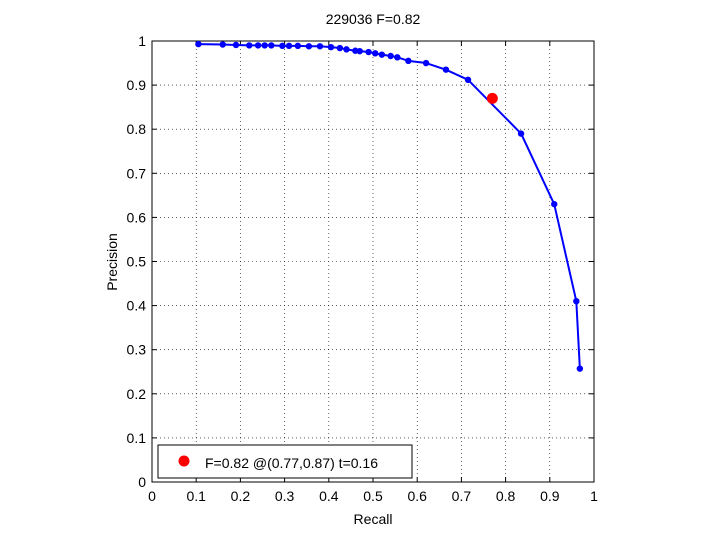 The height and width of the screenshot is (540, 720). What do you see at coordinates (137, 217) in the screenshot?
I see `y-tick-label: 0.6` at bounding box center [137, 217].